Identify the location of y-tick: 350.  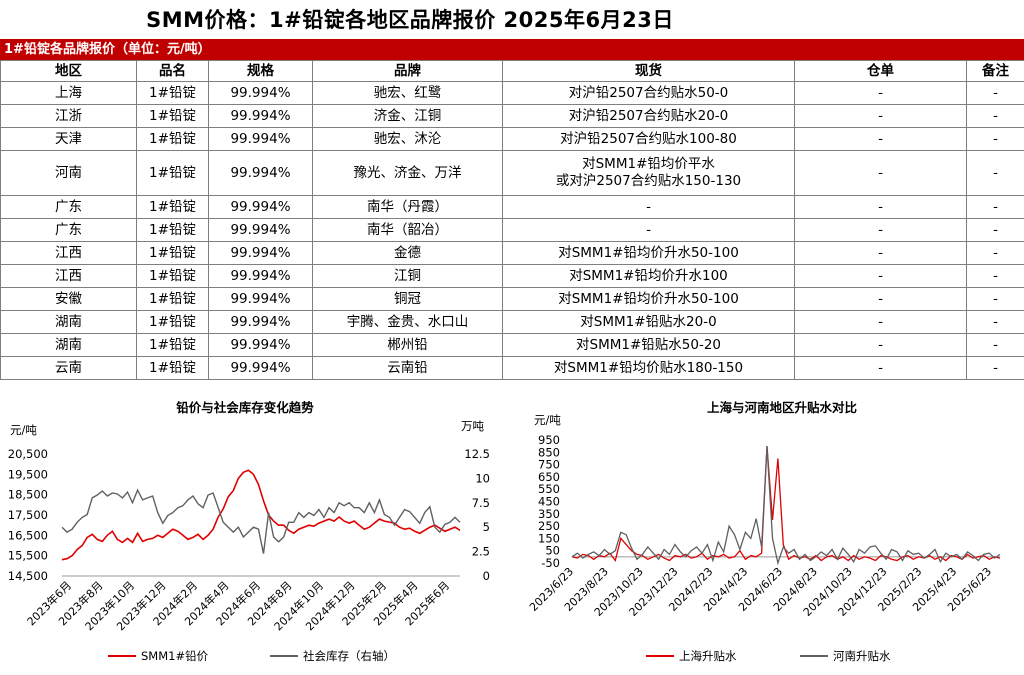
(549, 514).